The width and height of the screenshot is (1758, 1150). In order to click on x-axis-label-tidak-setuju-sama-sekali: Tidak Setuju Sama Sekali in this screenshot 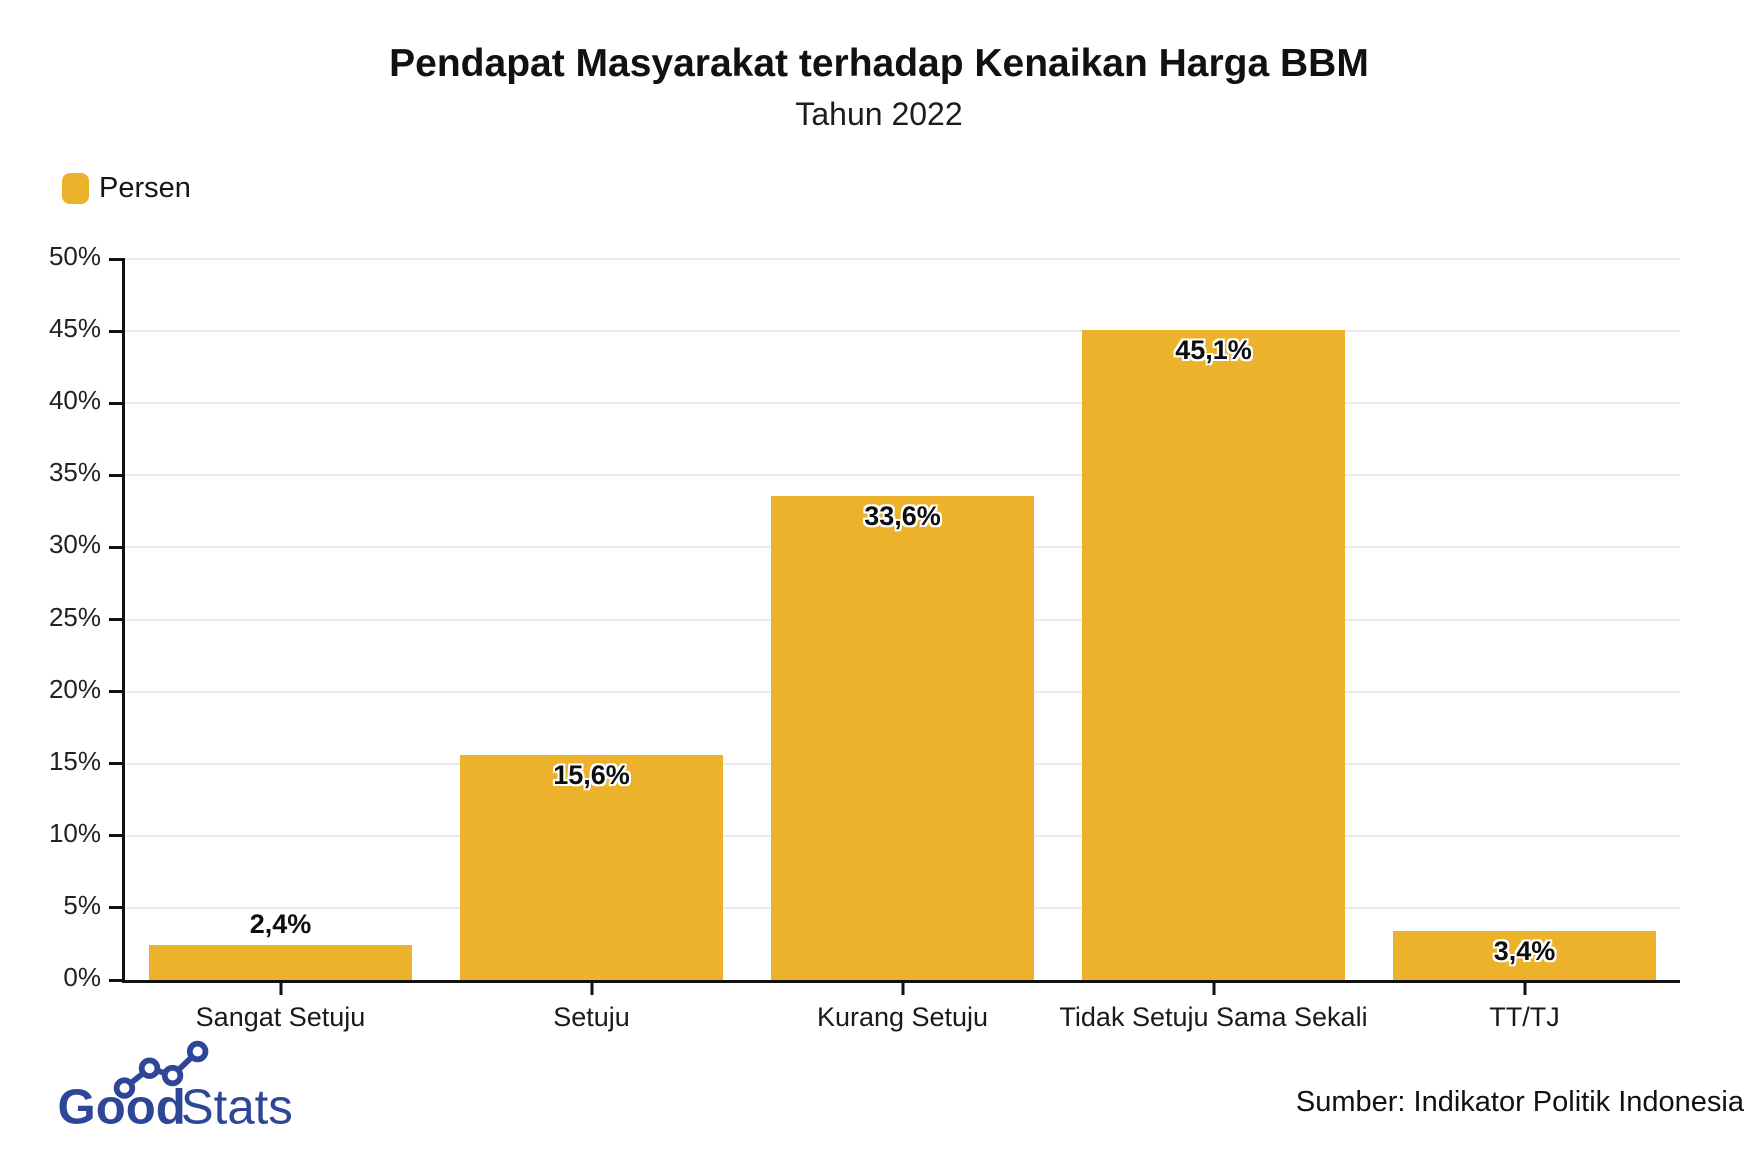, I will do `click(1213, 1017)`.